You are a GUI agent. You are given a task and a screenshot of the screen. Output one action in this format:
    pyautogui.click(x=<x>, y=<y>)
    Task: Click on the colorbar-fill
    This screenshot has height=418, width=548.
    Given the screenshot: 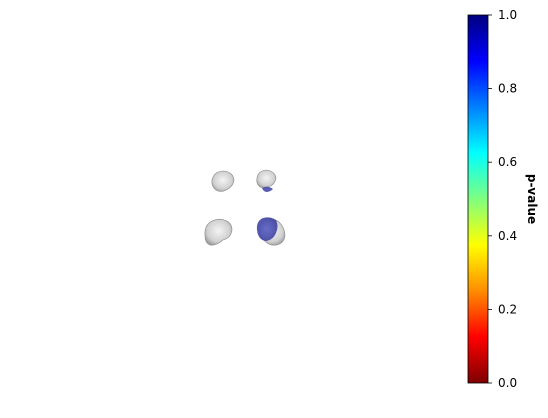 What is the action you would take?
    pyautogui.click(x=478, y=199)
    